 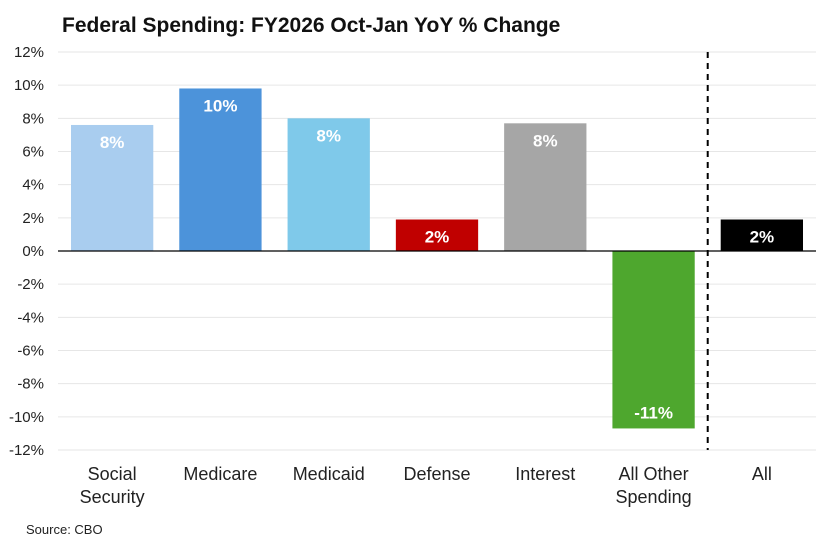 I want to click on y-tick-label: 2%, so click(x=33, y=218).